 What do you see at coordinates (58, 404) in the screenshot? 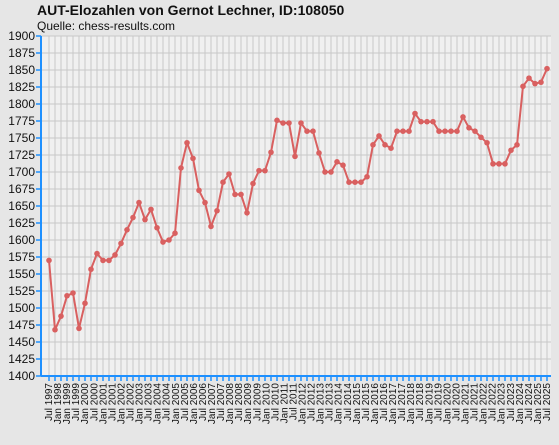
I see `x-tick-label: Jan 1998` at bounding box center [58, 404].